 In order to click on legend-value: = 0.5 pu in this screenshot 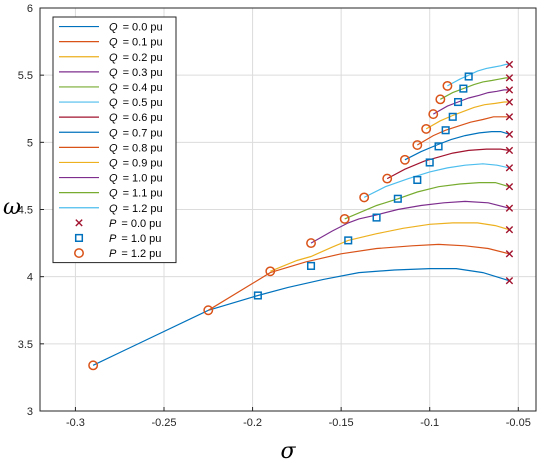, I will do `click(143, 103)`.